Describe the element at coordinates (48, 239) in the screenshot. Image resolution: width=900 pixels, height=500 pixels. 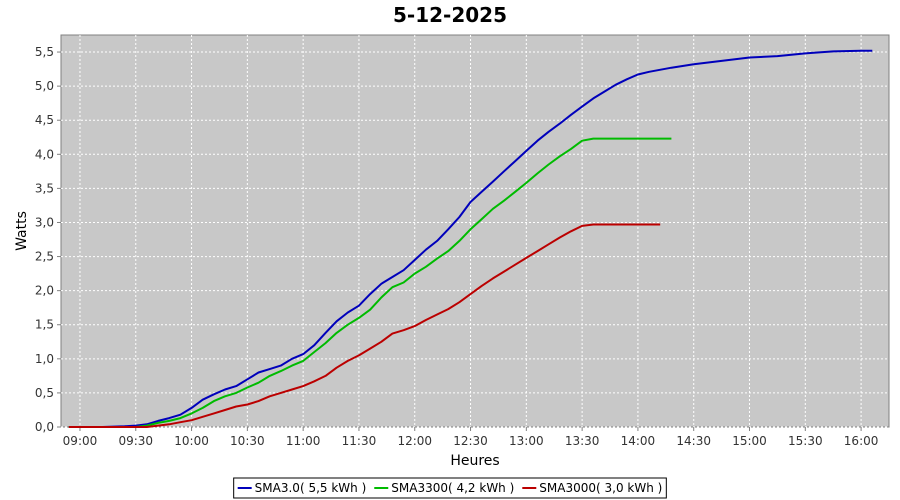
I see `y-axis: 0,0 0,5 1,0 1,5 2,0 2,5 3,0 3,5 4,0 4,5 5,0 5,5` at that location.